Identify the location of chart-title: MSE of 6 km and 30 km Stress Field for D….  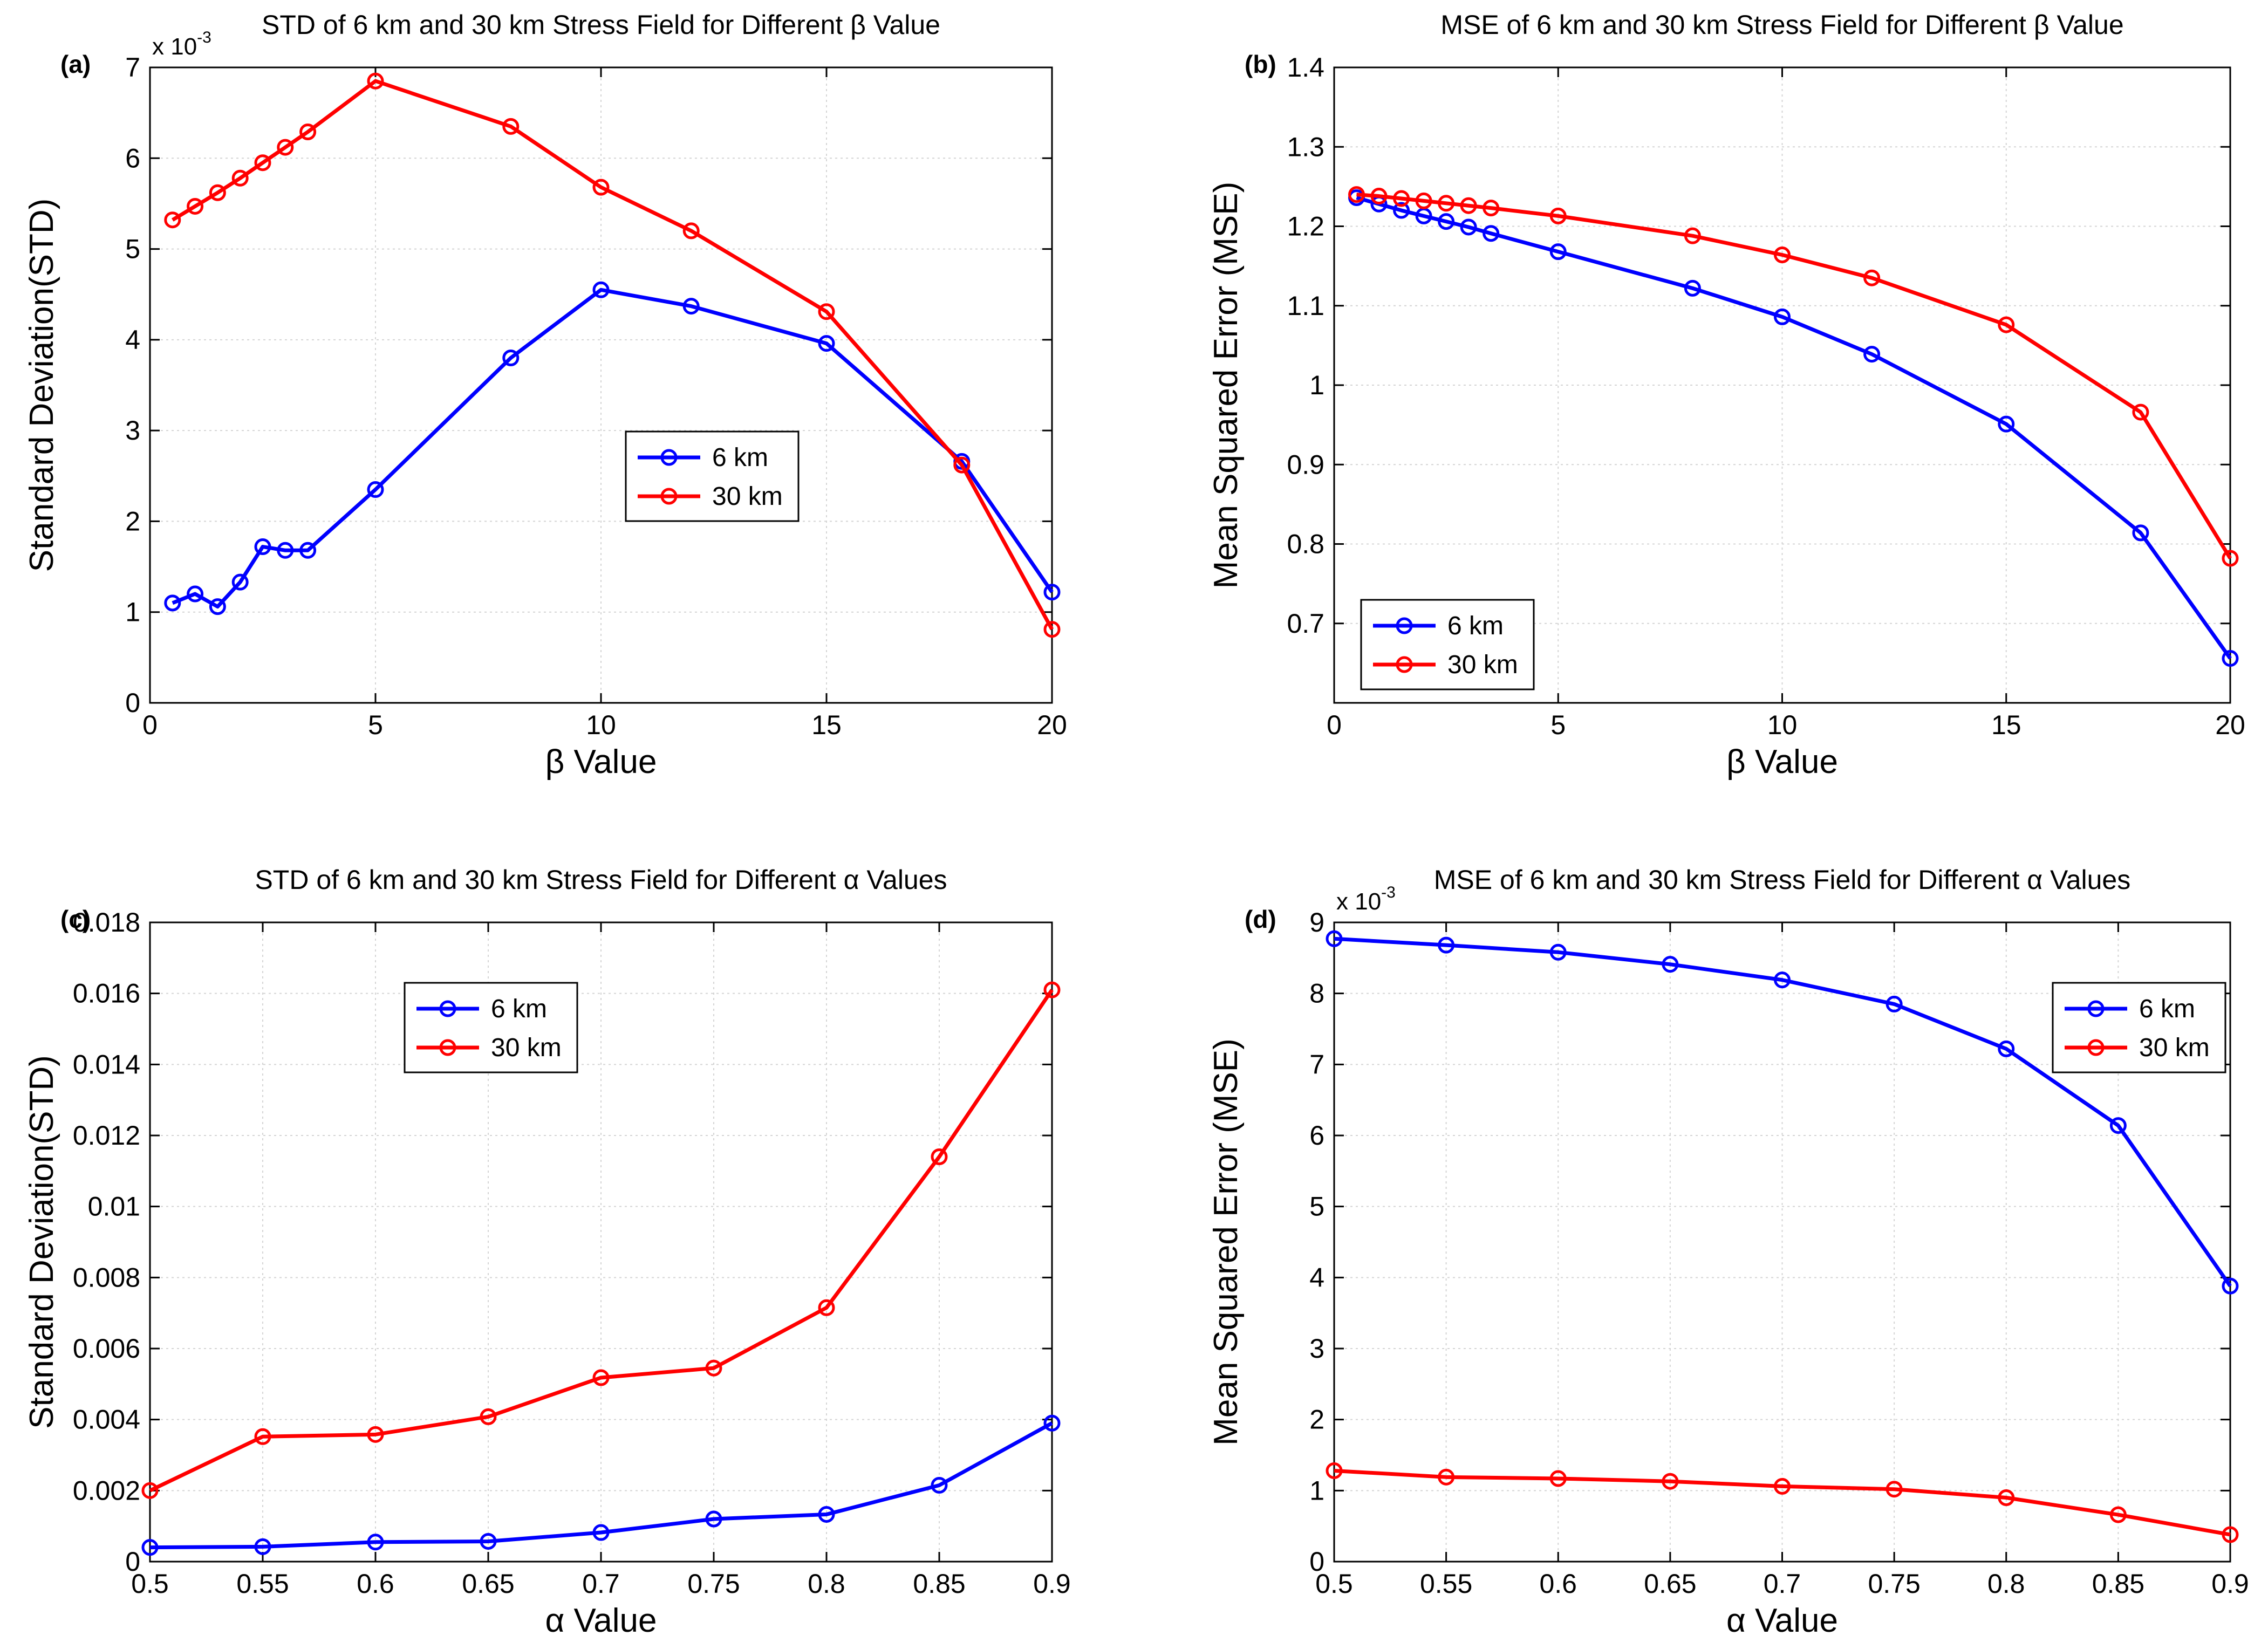
(1782, 880).